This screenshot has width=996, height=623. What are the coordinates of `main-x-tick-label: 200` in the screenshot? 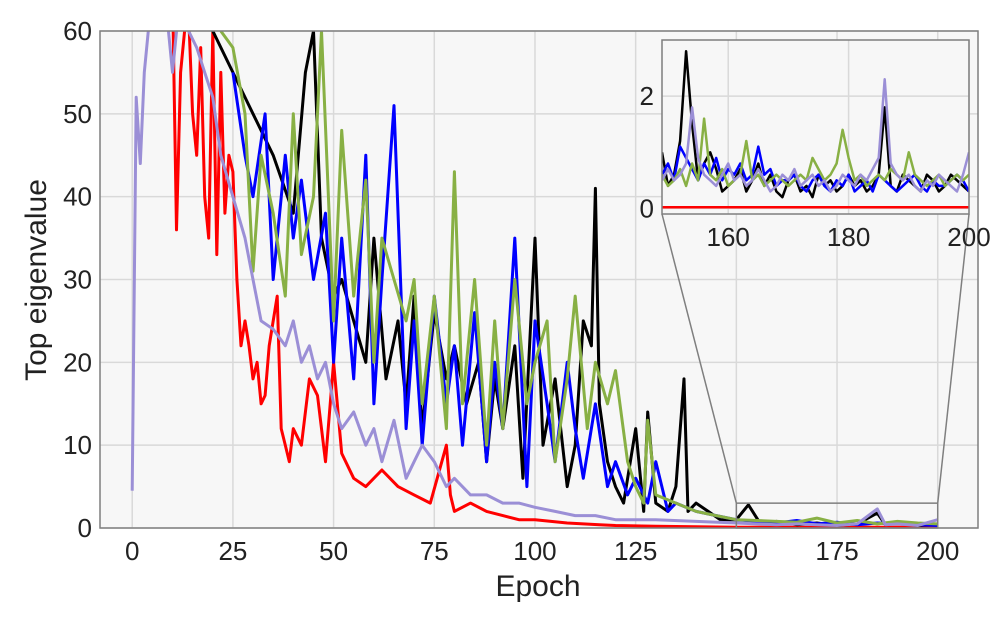 It's located at (937, 551).